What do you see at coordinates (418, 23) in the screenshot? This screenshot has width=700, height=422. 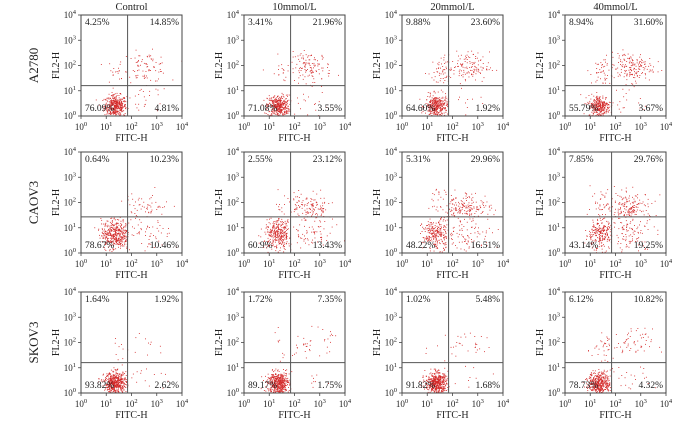 I see `quadrant-ul-percent: 9.88%` at bounding box center [418, 23].